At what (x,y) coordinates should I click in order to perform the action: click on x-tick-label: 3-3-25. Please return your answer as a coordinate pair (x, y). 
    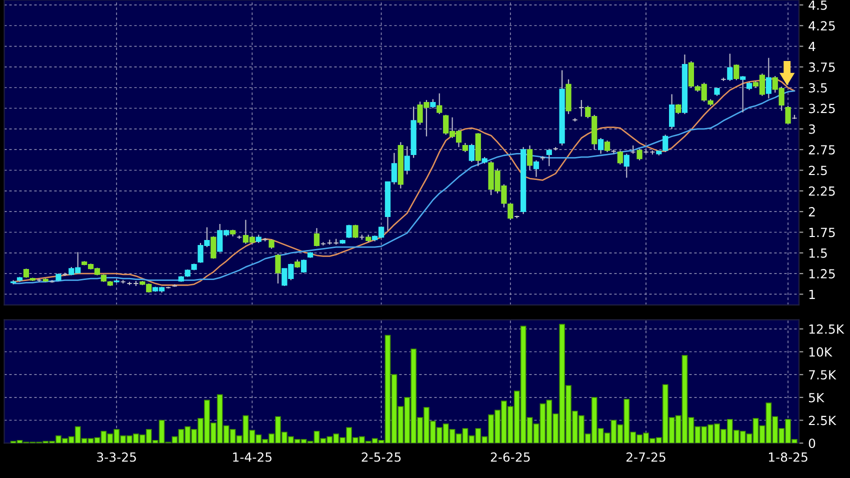
    Looking at the image, I should click on (116, 457).